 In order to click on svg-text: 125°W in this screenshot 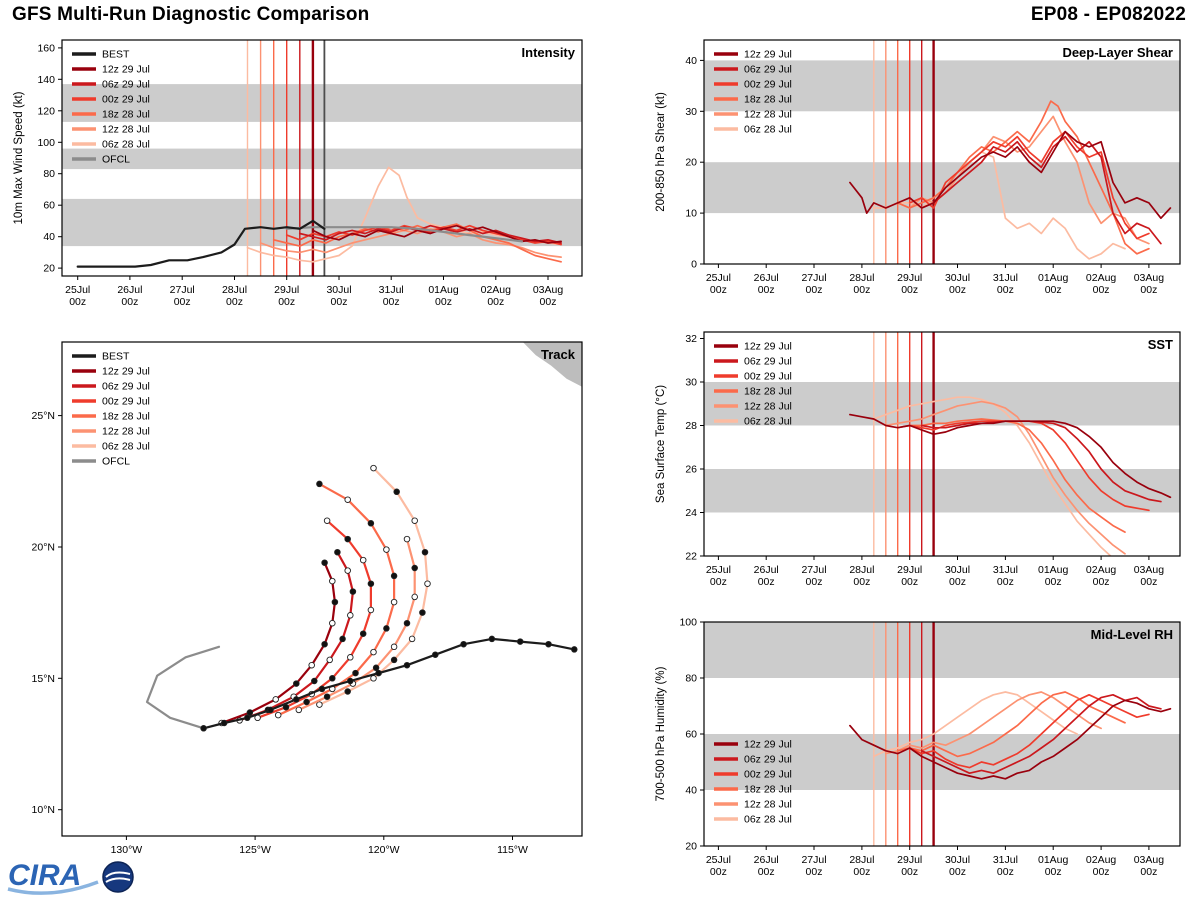, I will do `click(255, 850)`.